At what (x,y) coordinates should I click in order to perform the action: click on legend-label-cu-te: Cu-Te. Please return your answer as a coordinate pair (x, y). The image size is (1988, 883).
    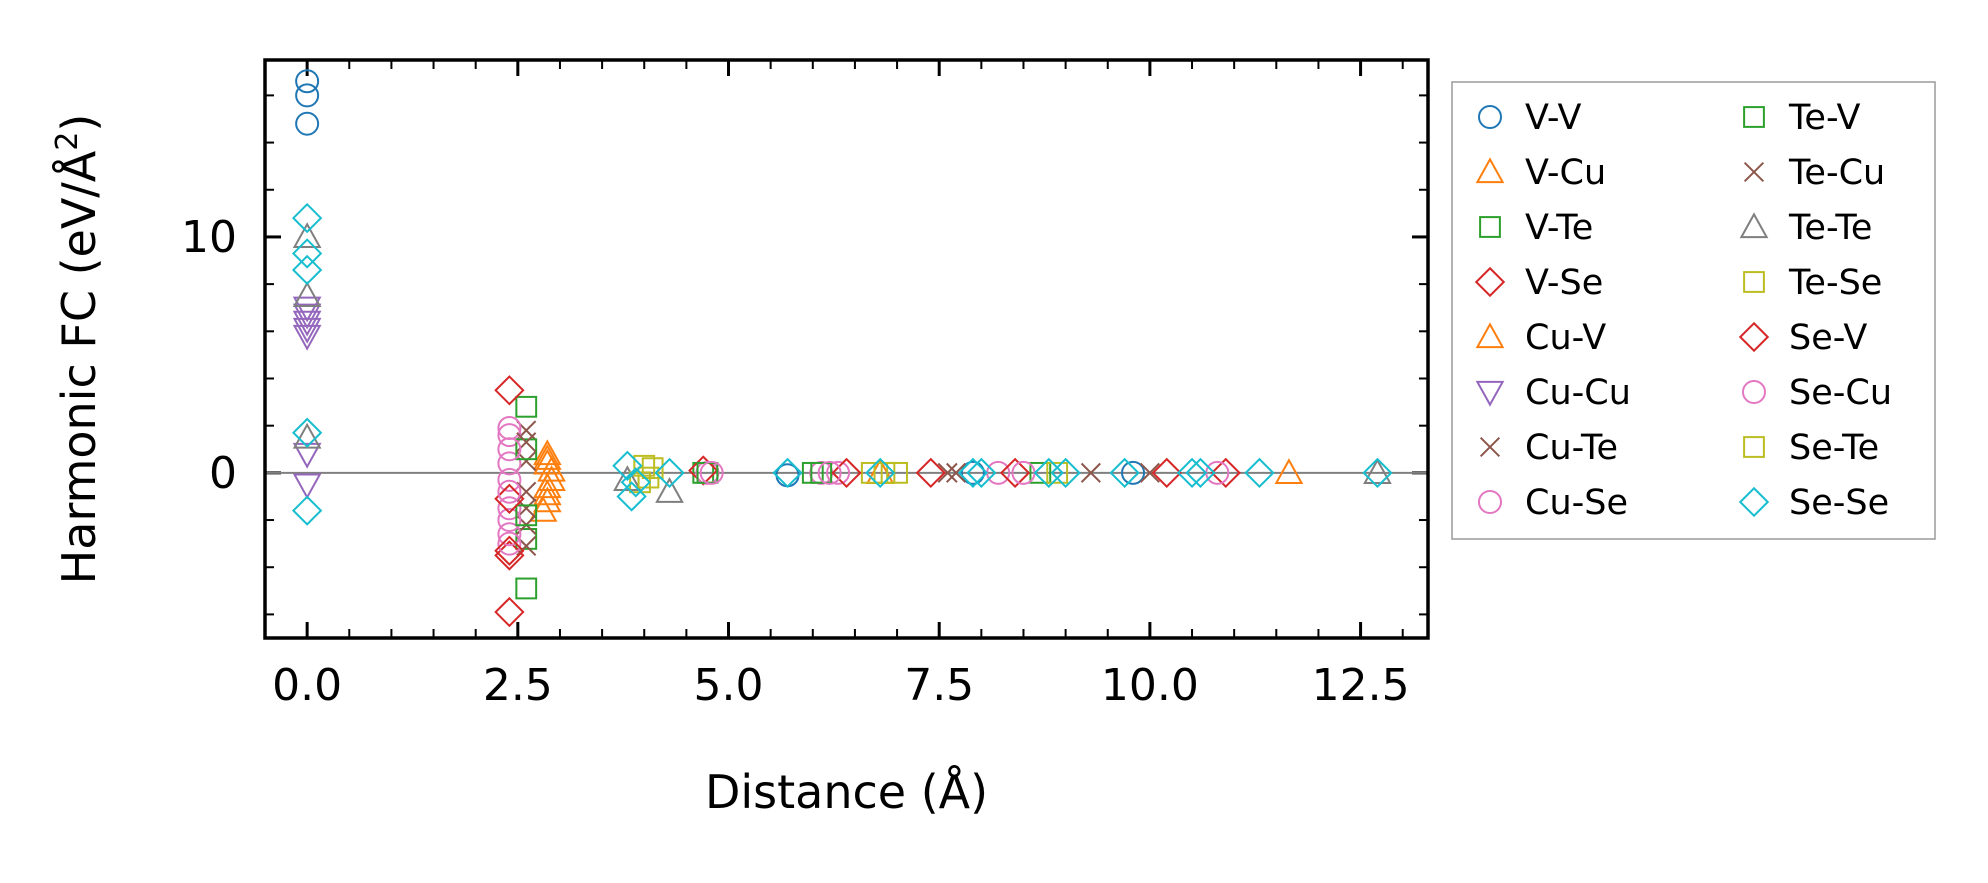
    Looking at the image, I should click on (1571, 448).